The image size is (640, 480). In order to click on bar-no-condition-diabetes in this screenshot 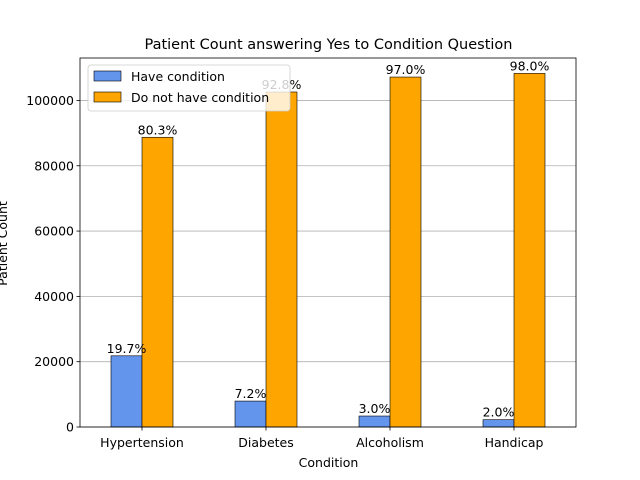, I will do `click(281, 259)`.